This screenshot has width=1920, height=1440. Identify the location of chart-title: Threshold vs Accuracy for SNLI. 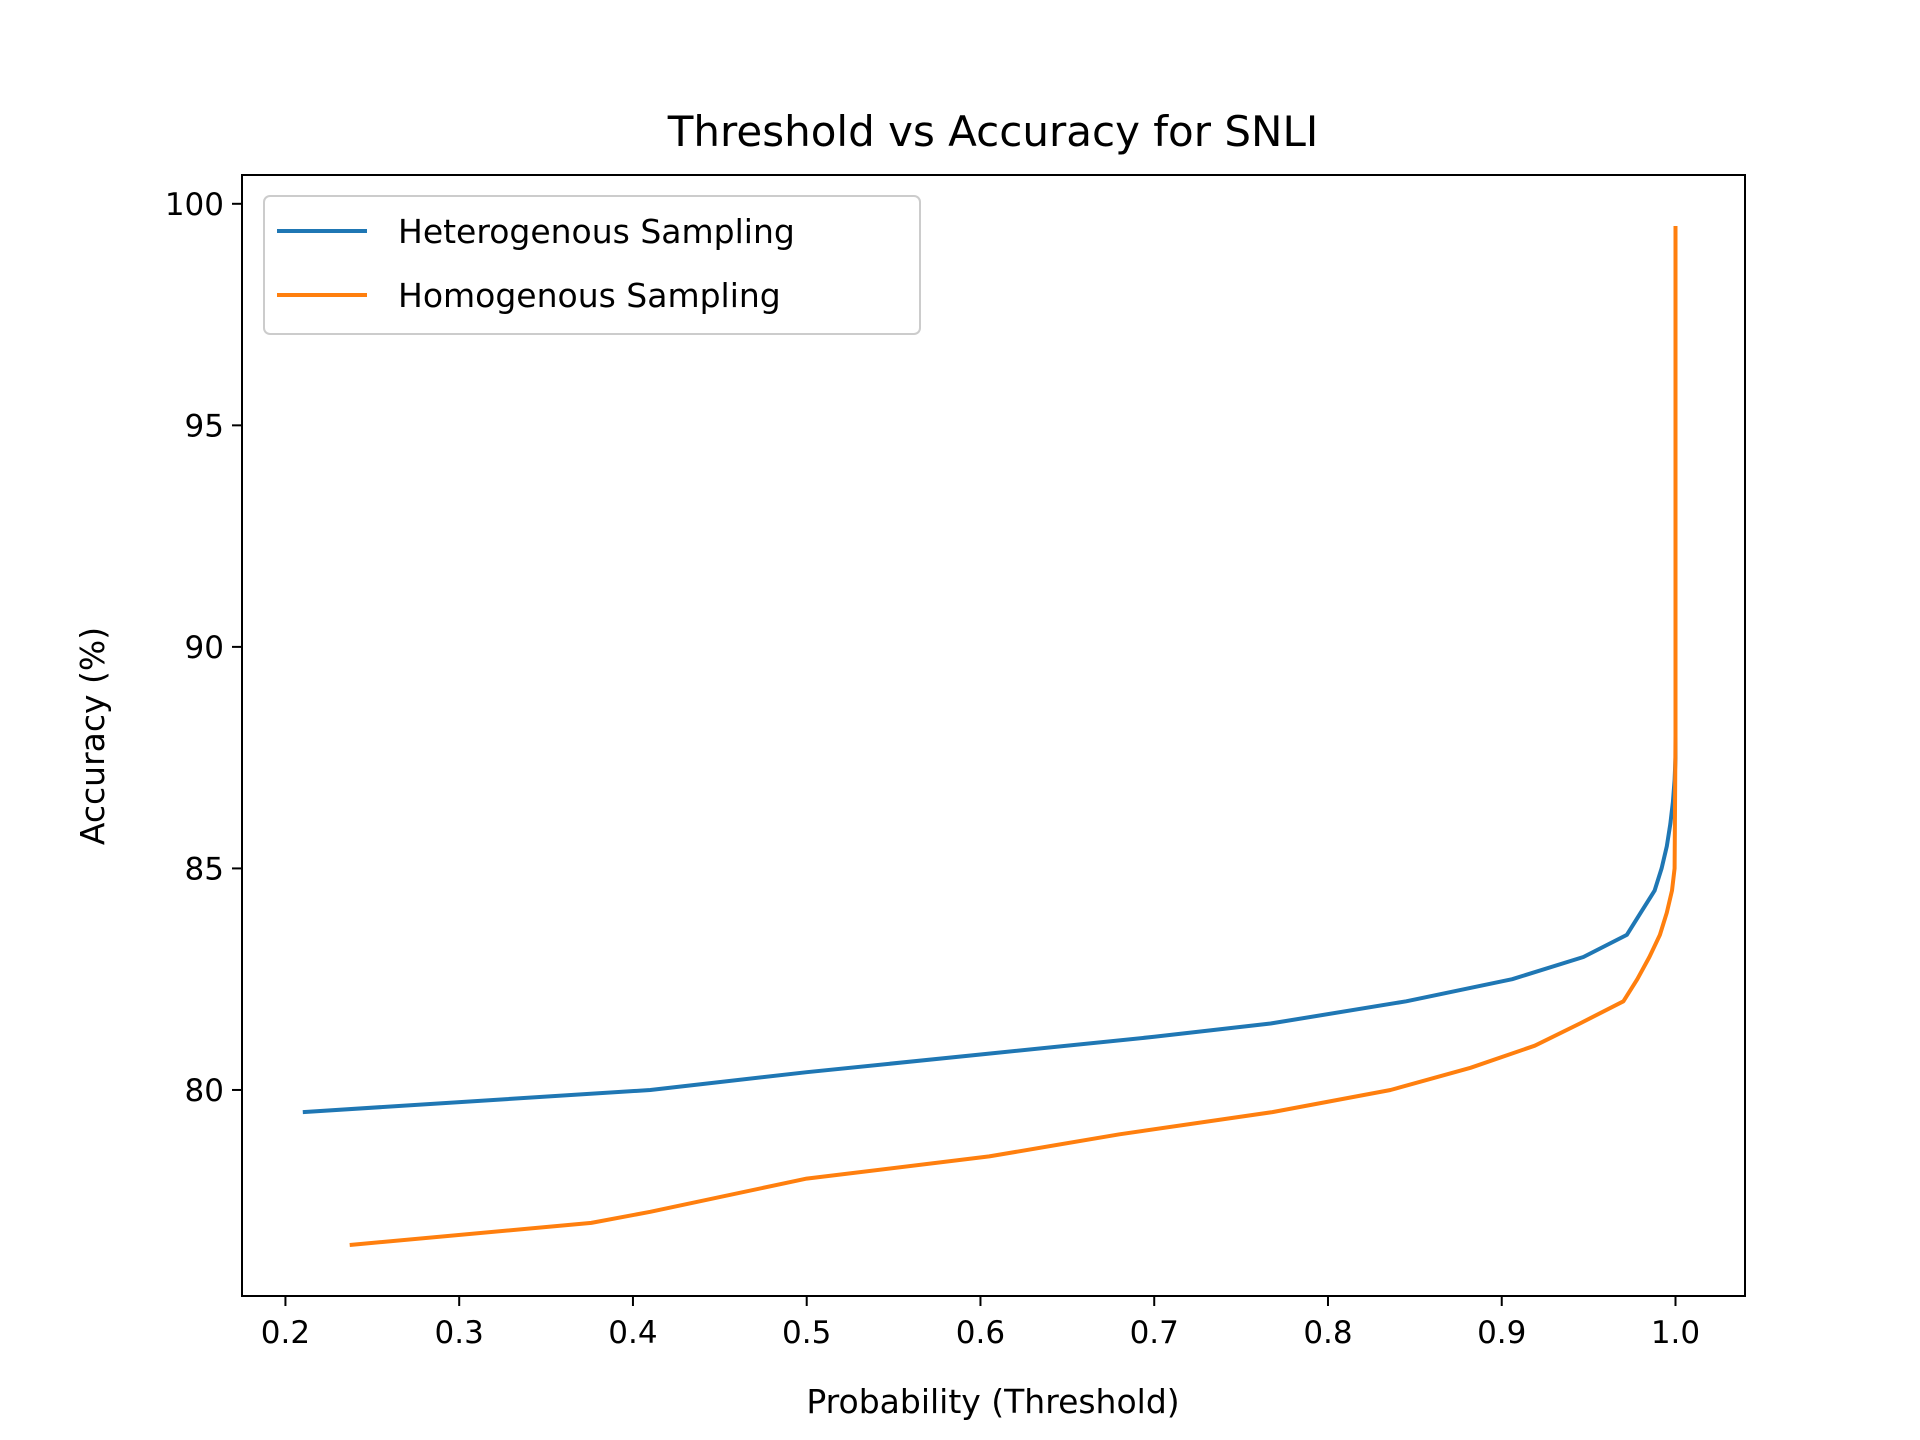
(993, 131).